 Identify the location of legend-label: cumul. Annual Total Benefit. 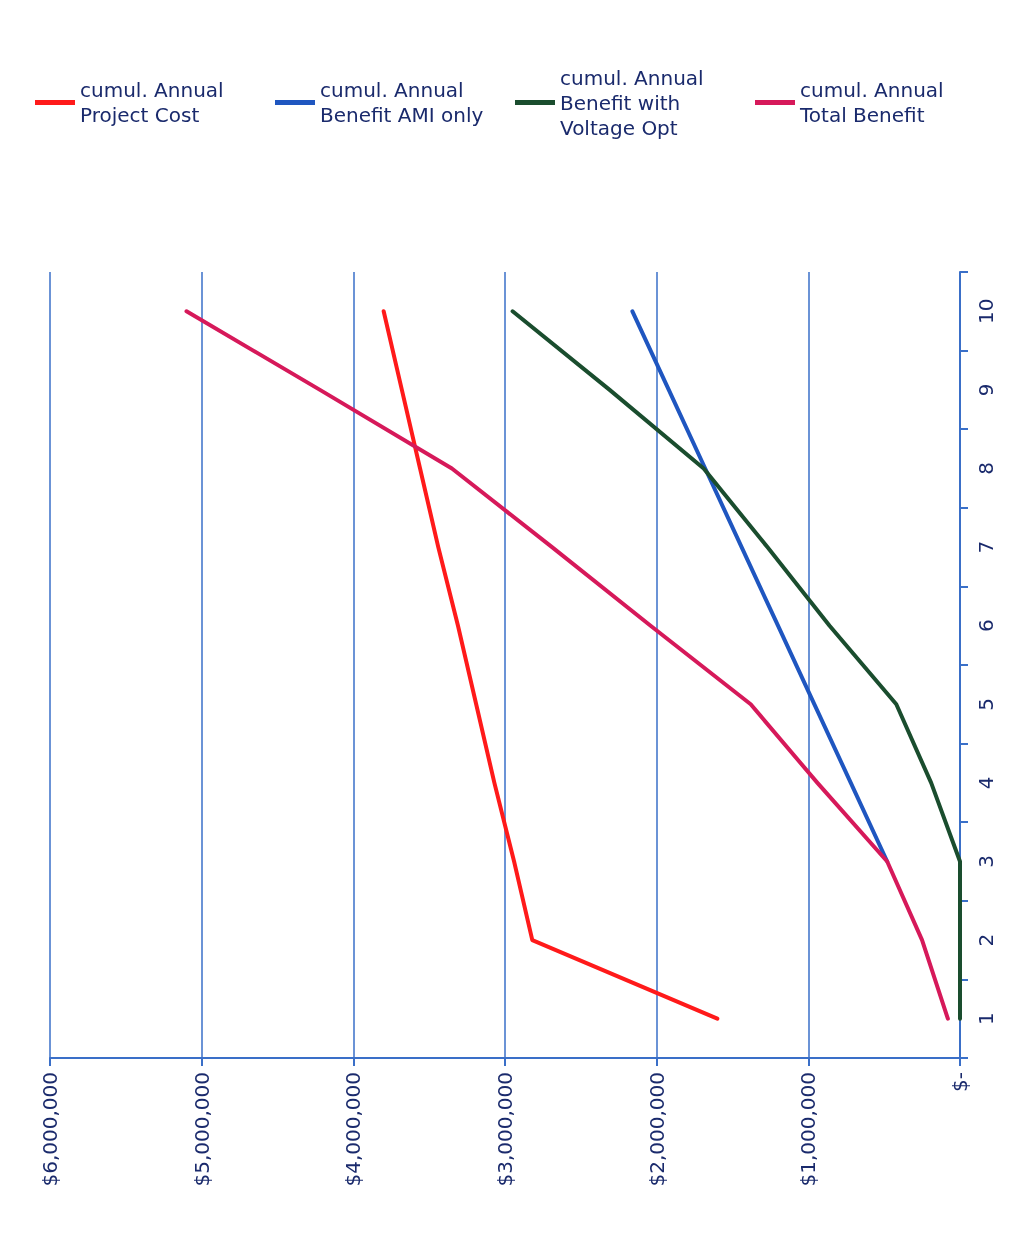
(874, 102).